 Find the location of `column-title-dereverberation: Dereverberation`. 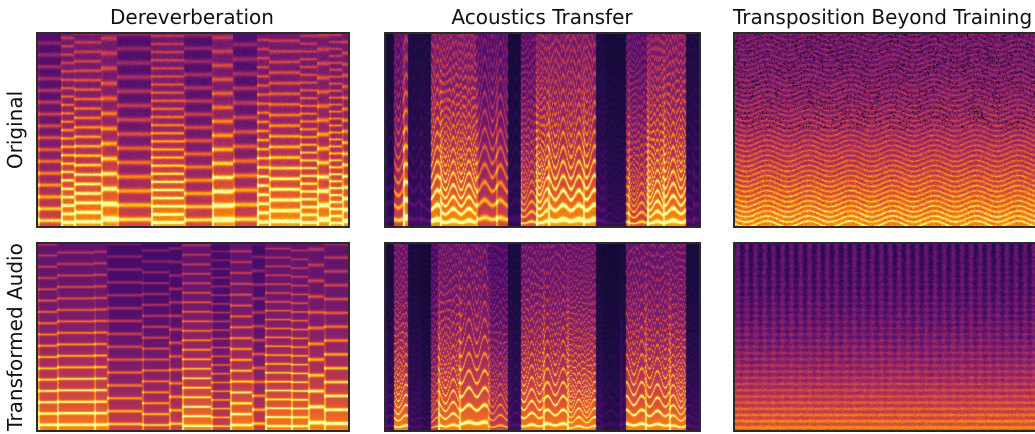

column-title-dereverberation: Dereverberation is located at coordinates (192, 17).